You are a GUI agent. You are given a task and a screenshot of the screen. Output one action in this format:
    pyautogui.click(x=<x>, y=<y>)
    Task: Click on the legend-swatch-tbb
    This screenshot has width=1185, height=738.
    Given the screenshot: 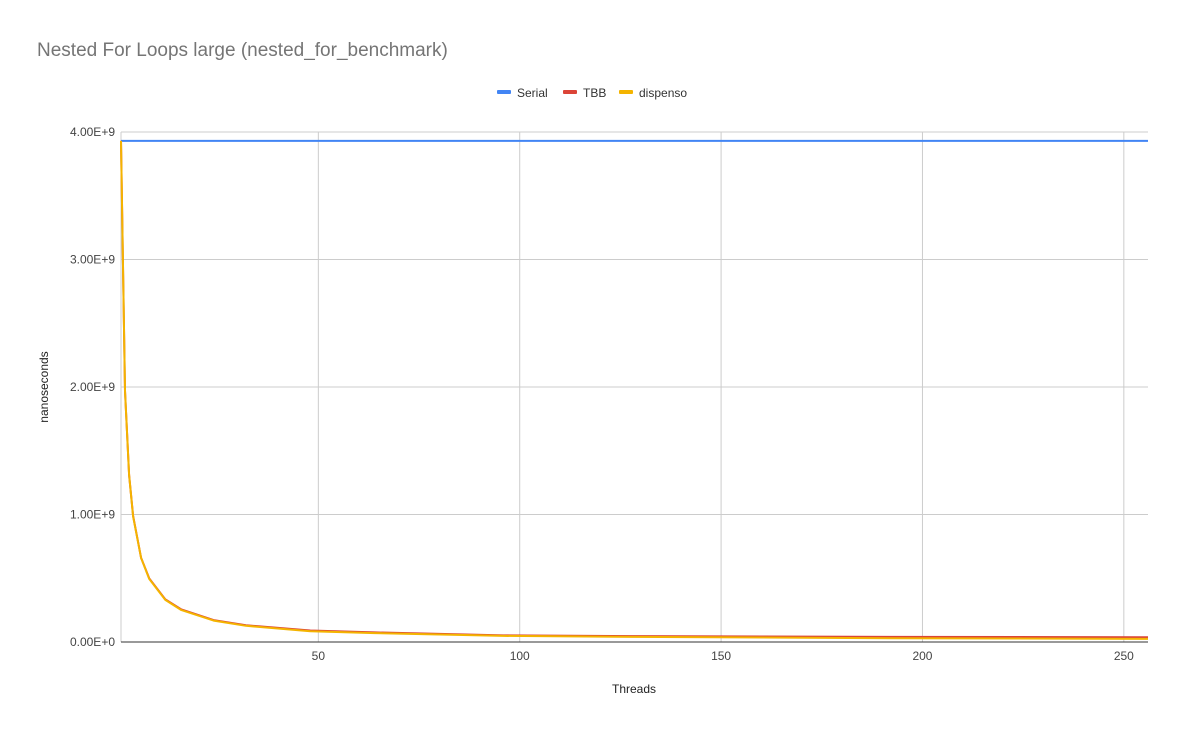 What is the action you would take?
    pyautogui.click(x=570, y=92)
    